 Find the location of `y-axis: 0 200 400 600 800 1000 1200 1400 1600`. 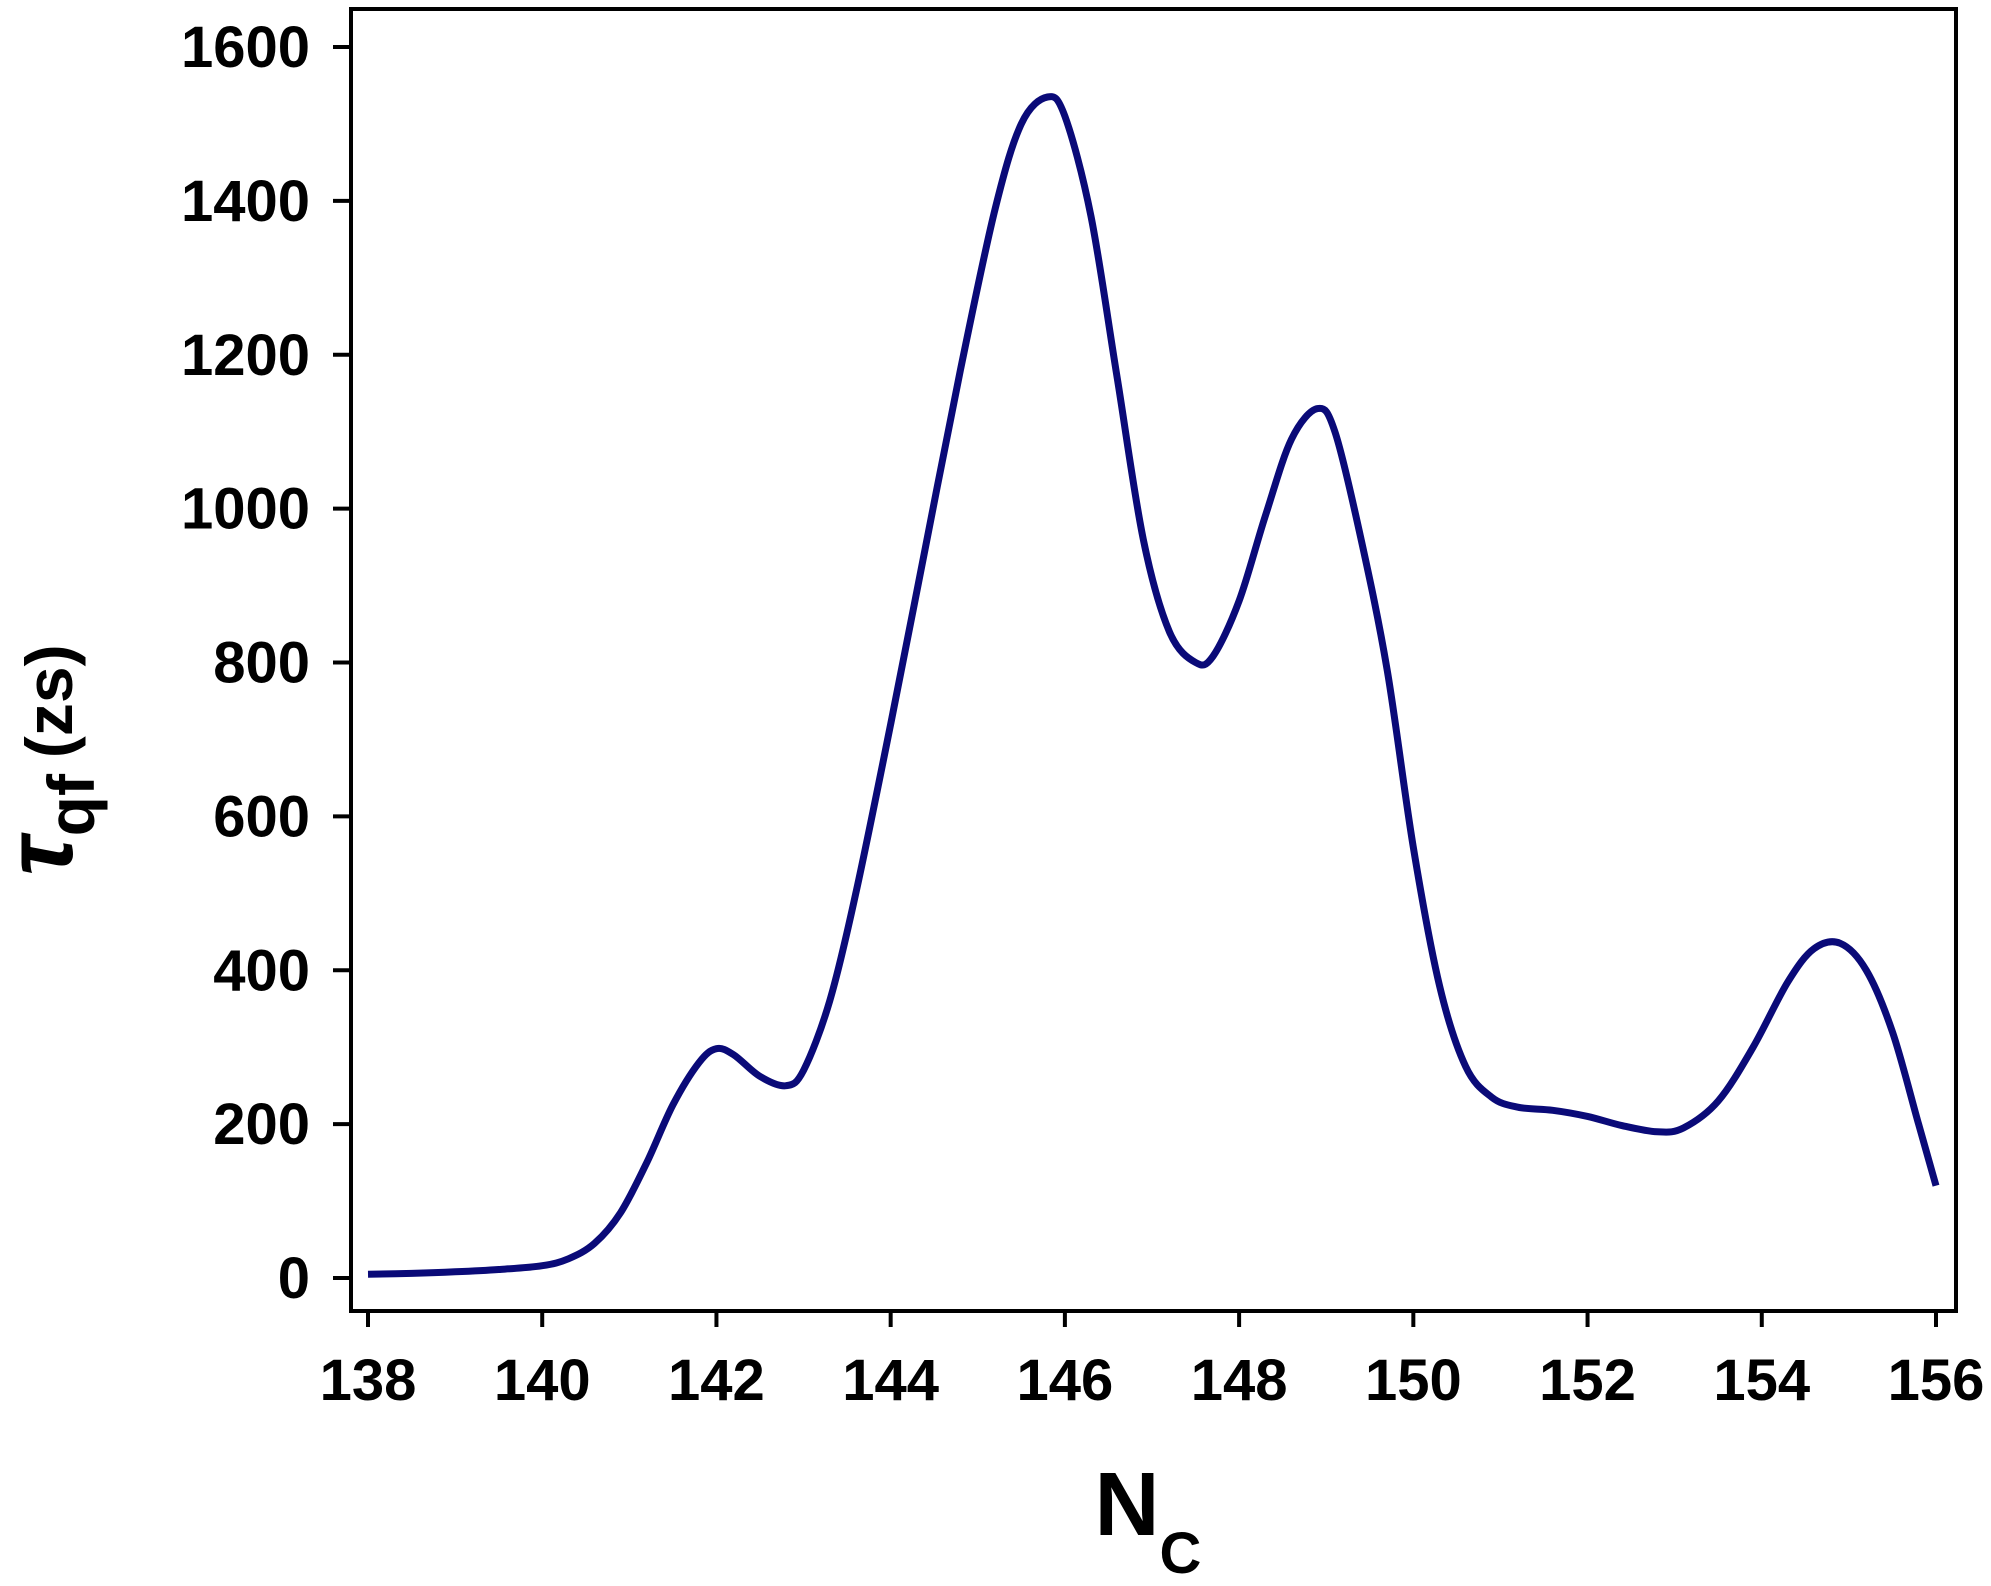

y-axis: 0 200 400 600 800 1000 1200 1400 1600 is located at coordinates (266, 663).